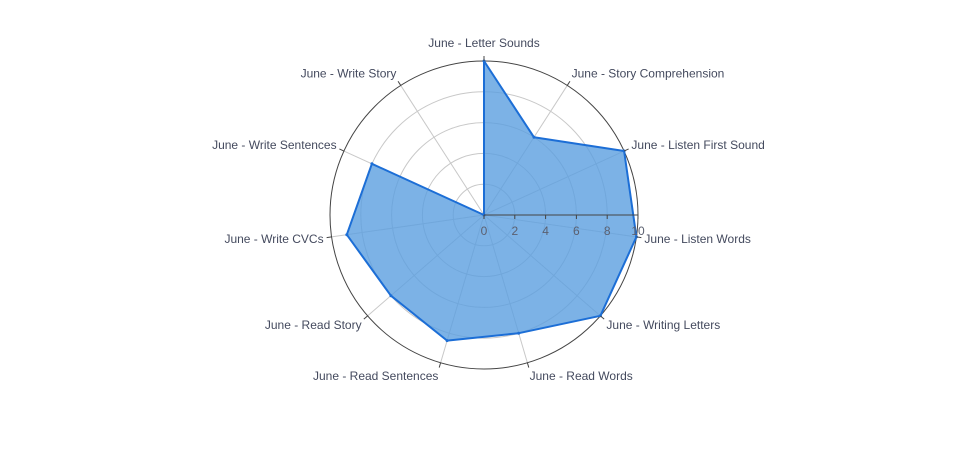 The height and width of the screenshot is (450, 968). What do you see at coordinates (313, 325) in the screenshot?
I see `category-label: June - Read Story` at bounding box center [313, 325].